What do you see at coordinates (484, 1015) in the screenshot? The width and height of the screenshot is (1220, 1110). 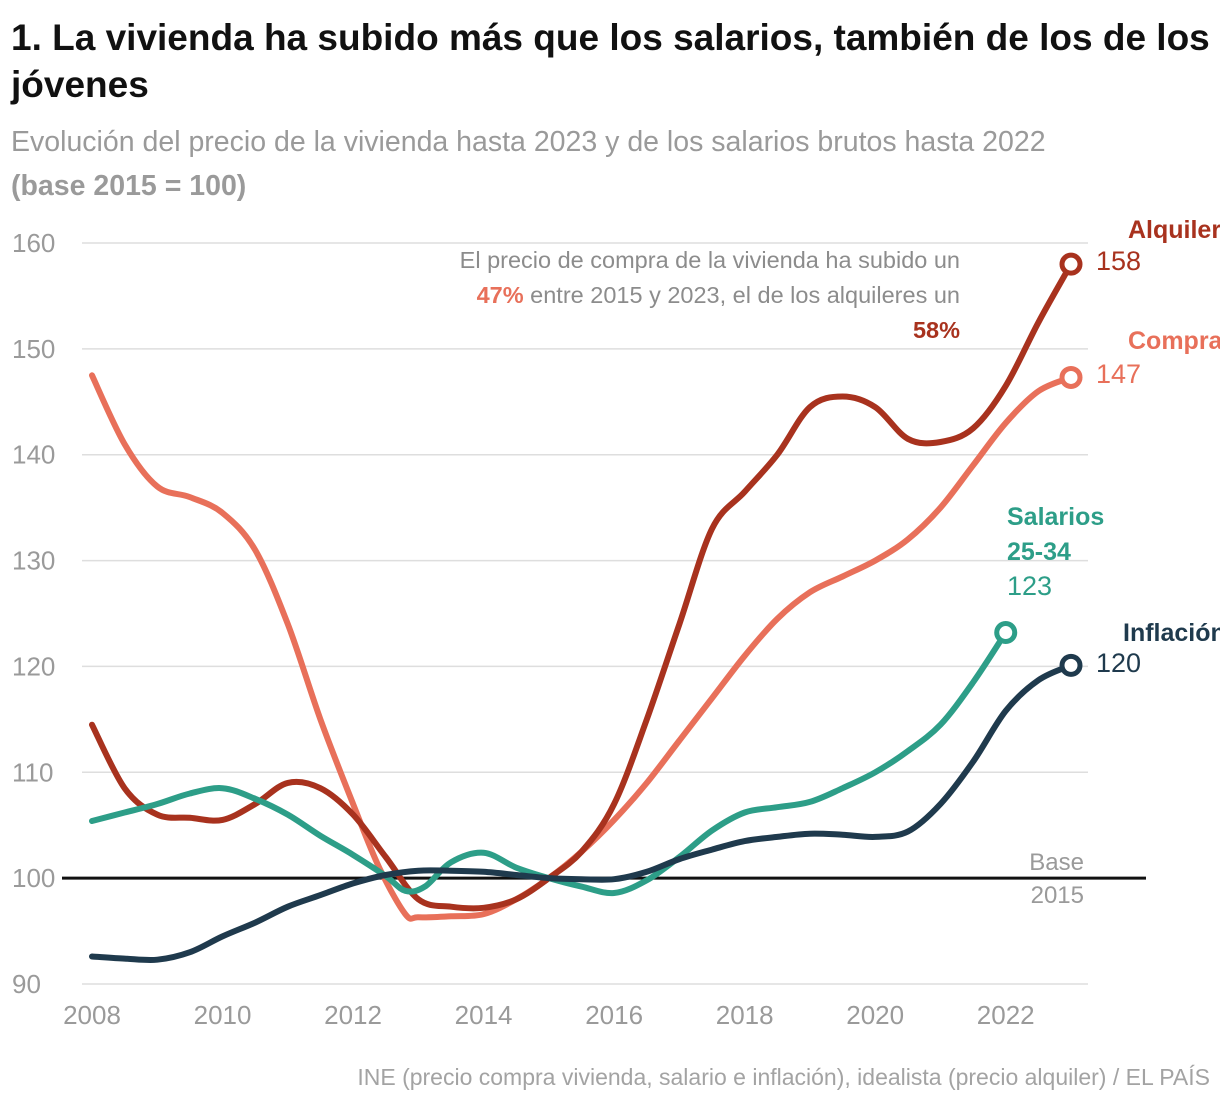 I see `x-tick-2014: 2014` at bounding box center [484, 1015].